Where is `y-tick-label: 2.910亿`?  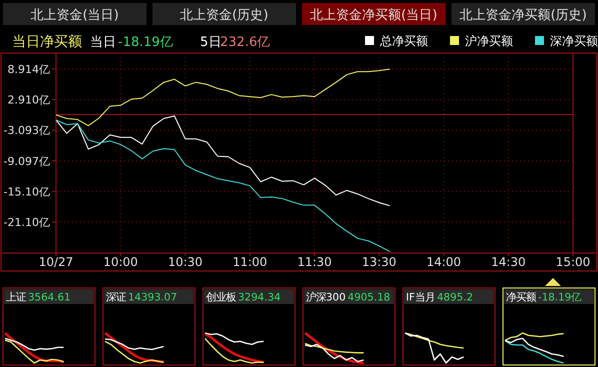 y-tick-label: 2.910亿 is located at coordinates (29, 100).